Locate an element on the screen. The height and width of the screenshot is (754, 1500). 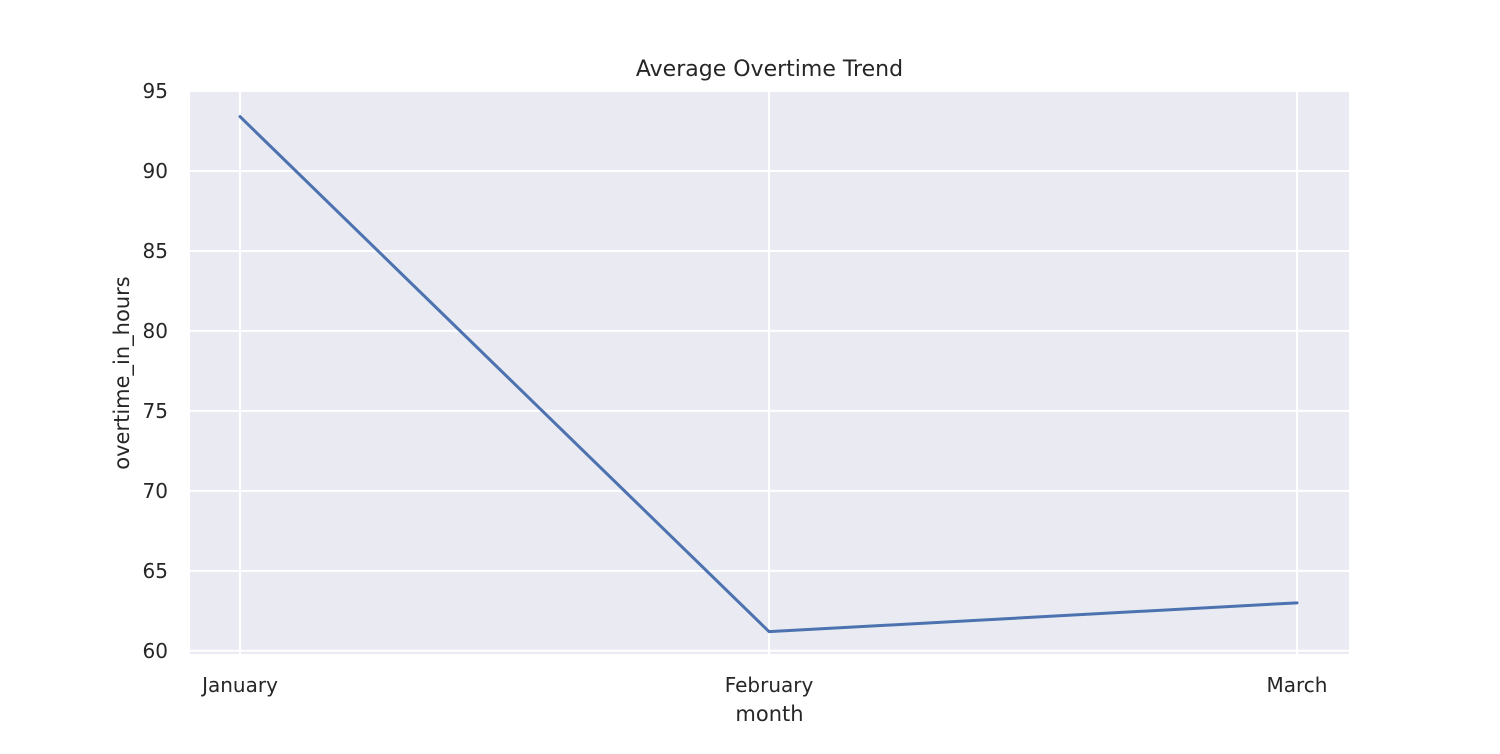
y-tick-labels: 60 65 70 75 80 85 90 95 is located at coordinates (155, 371).